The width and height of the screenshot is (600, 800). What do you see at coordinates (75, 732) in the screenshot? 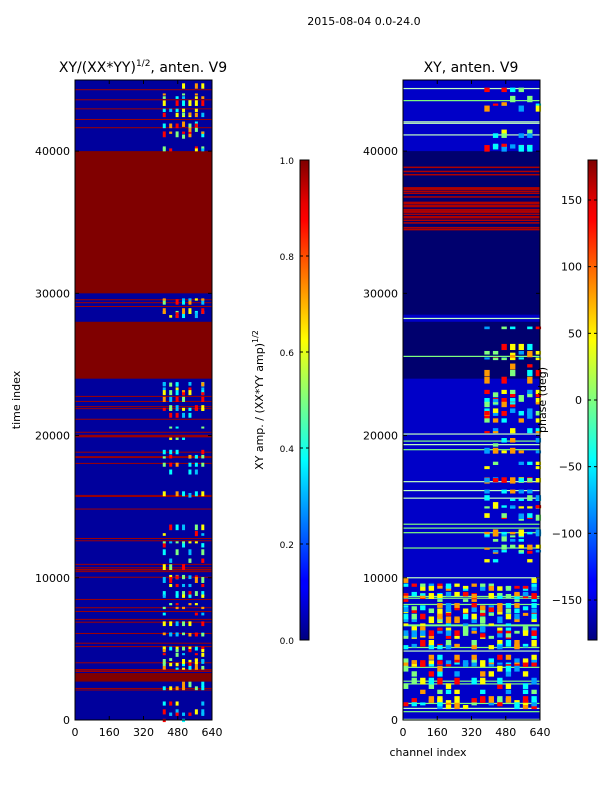
I see `xtick-label: 0` at bounding box center [75, 732].